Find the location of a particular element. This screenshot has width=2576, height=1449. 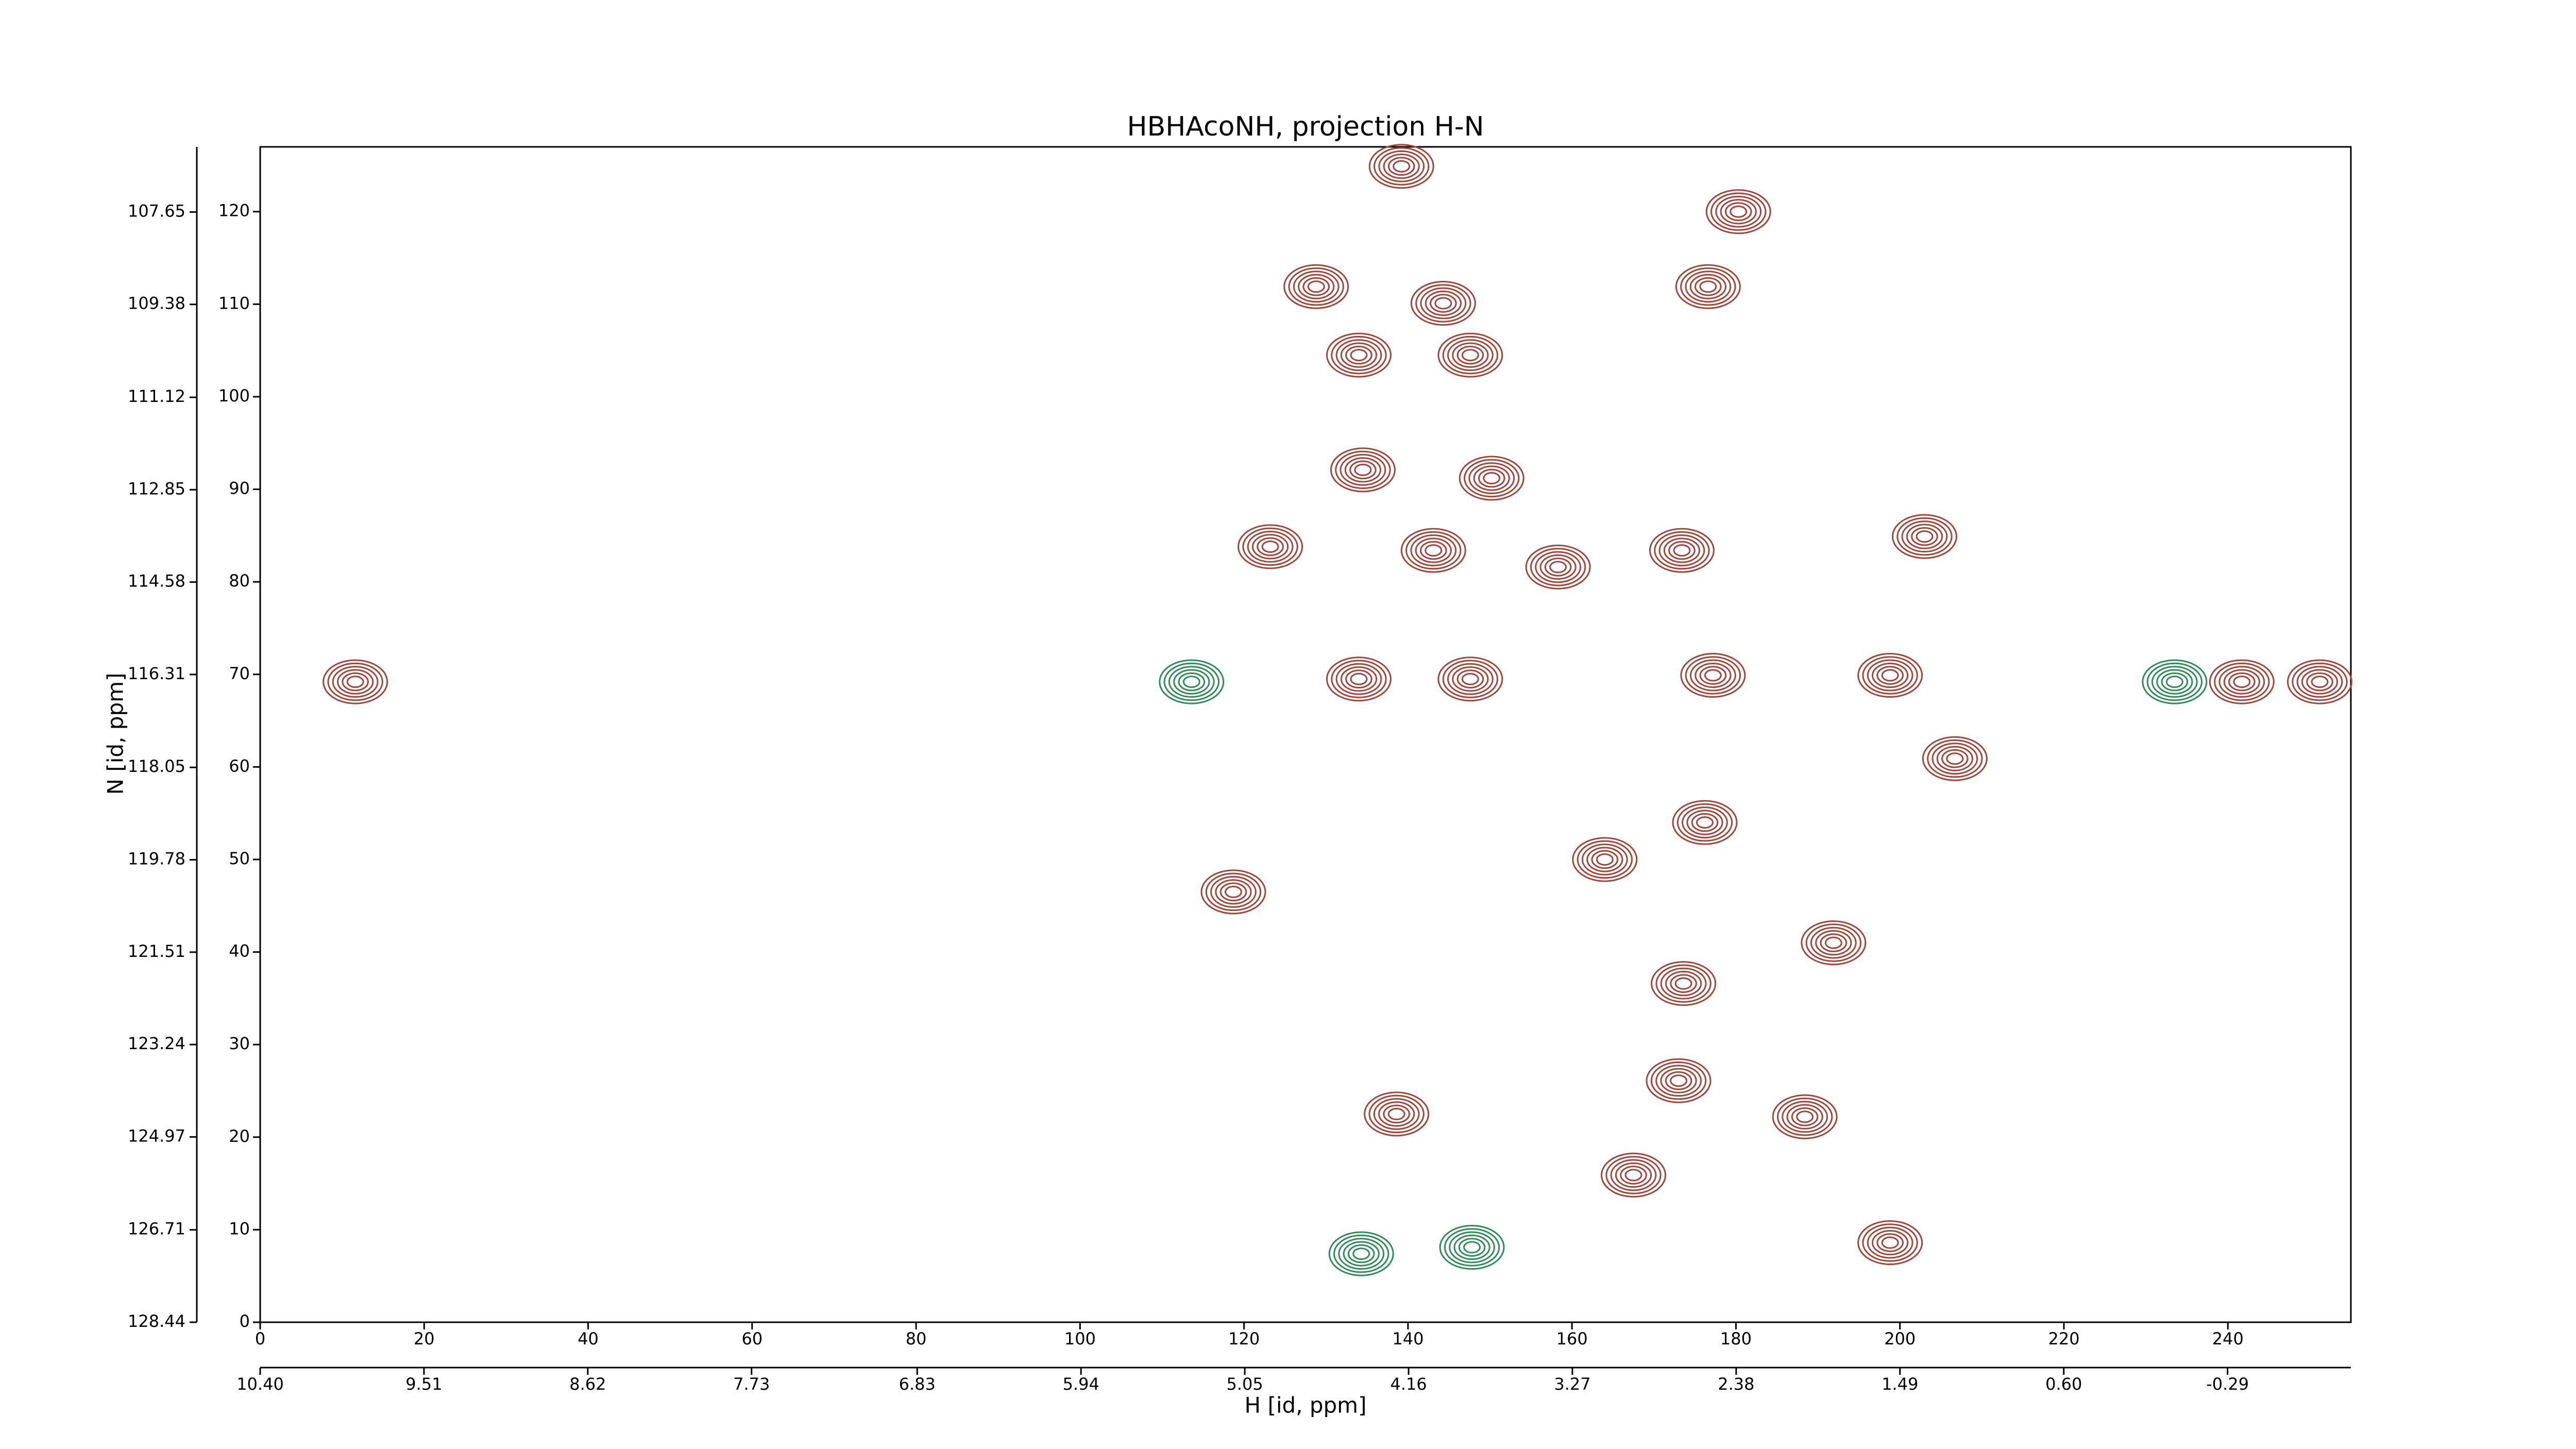

x-tick-label: 80 is located at coordinates (916, 1339).